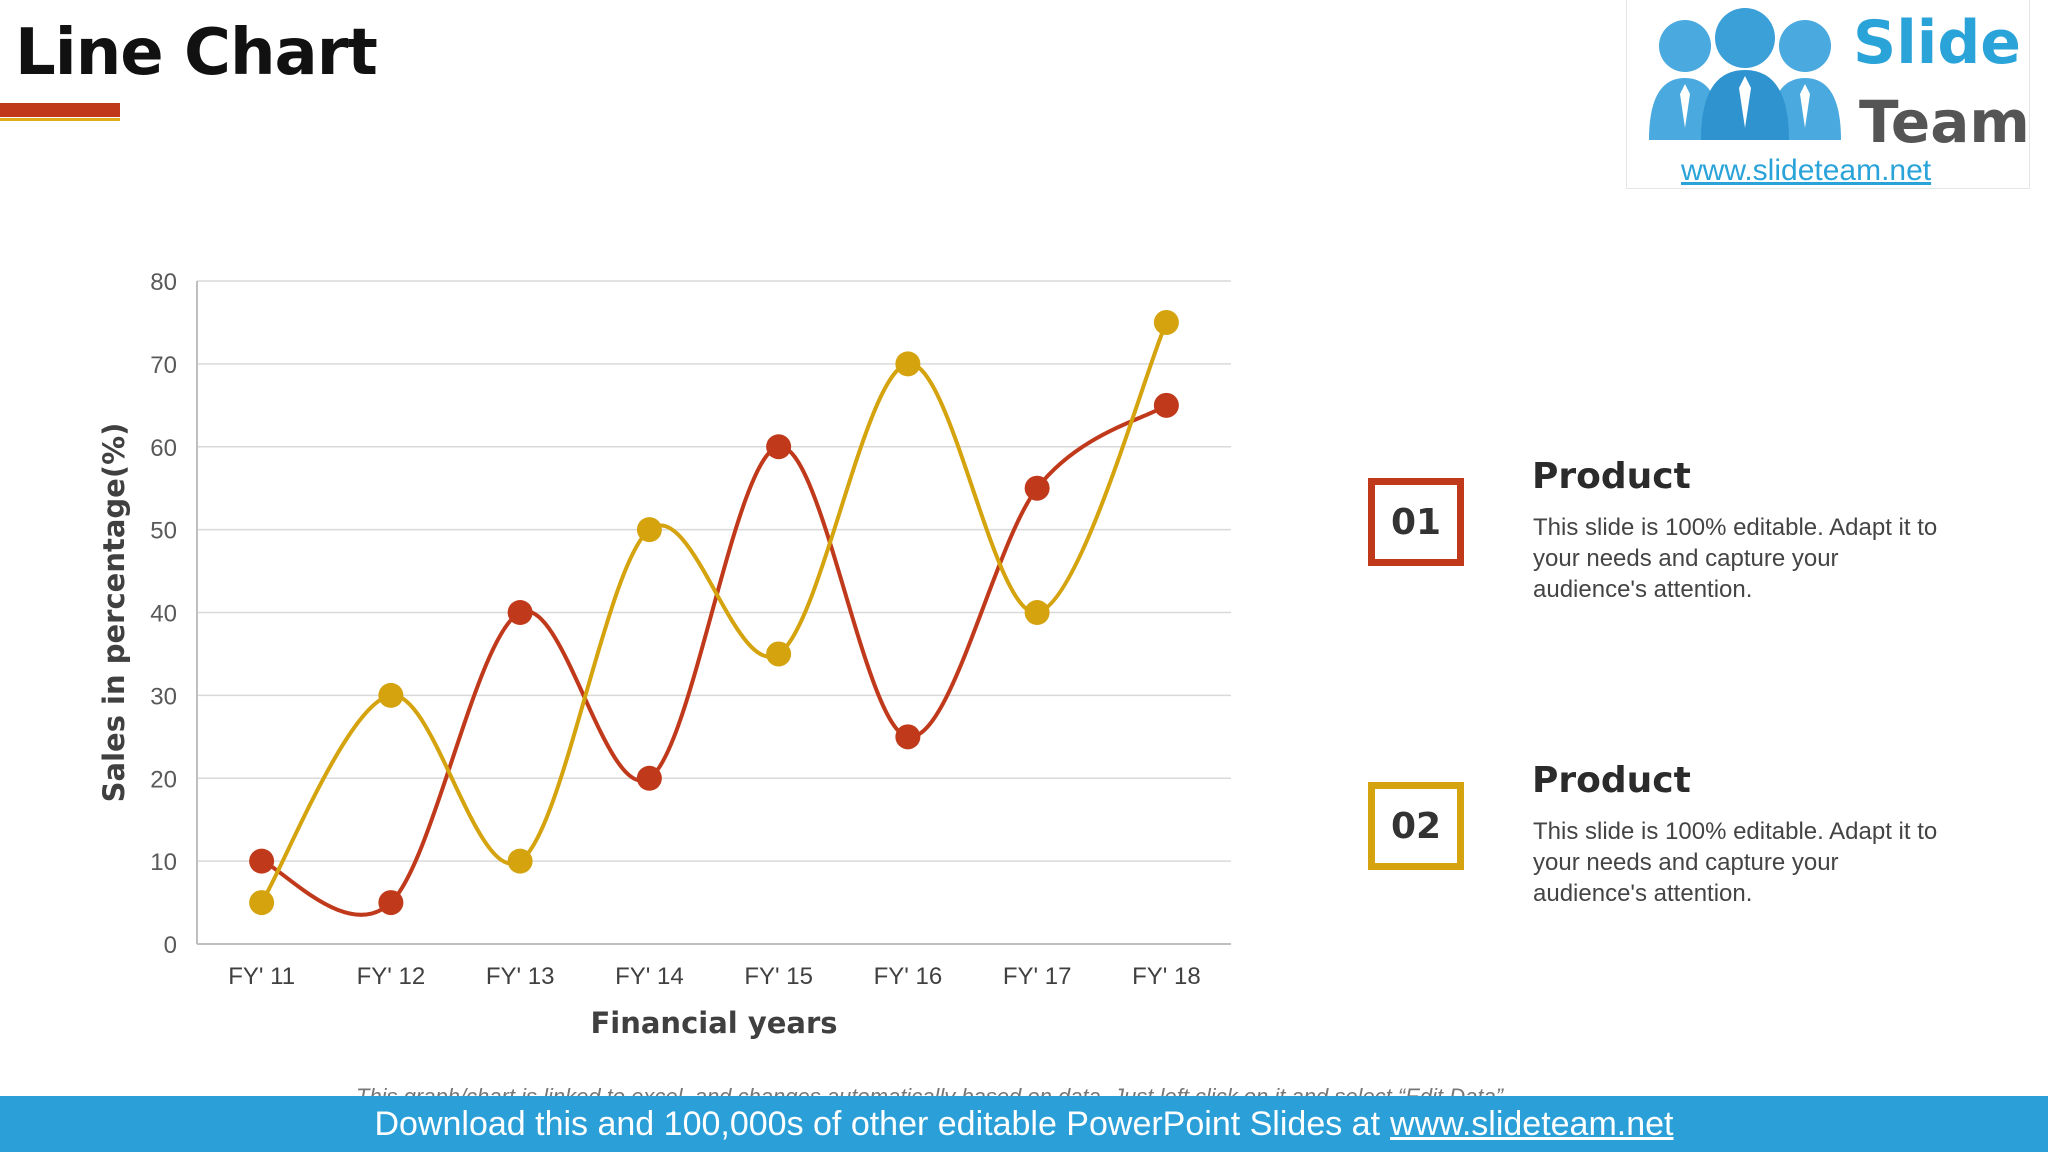 This screenshot has width=2048, height=1152. Describe the element at coordinates (163, 779) in the screenshot. I see `y-tick-label: 20` at that location.